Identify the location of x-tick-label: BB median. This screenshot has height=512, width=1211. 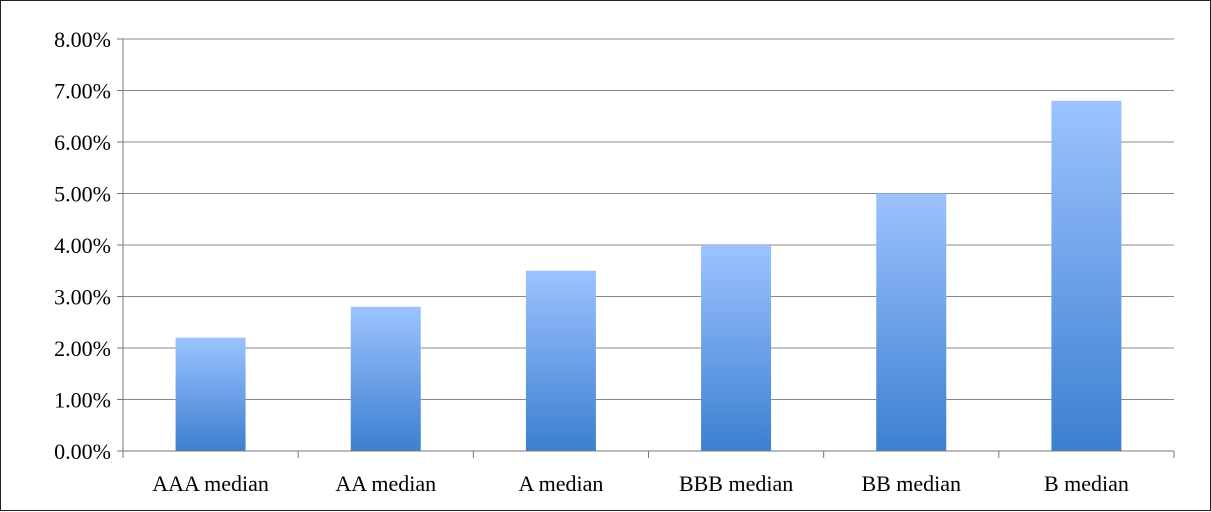
(911, 483).